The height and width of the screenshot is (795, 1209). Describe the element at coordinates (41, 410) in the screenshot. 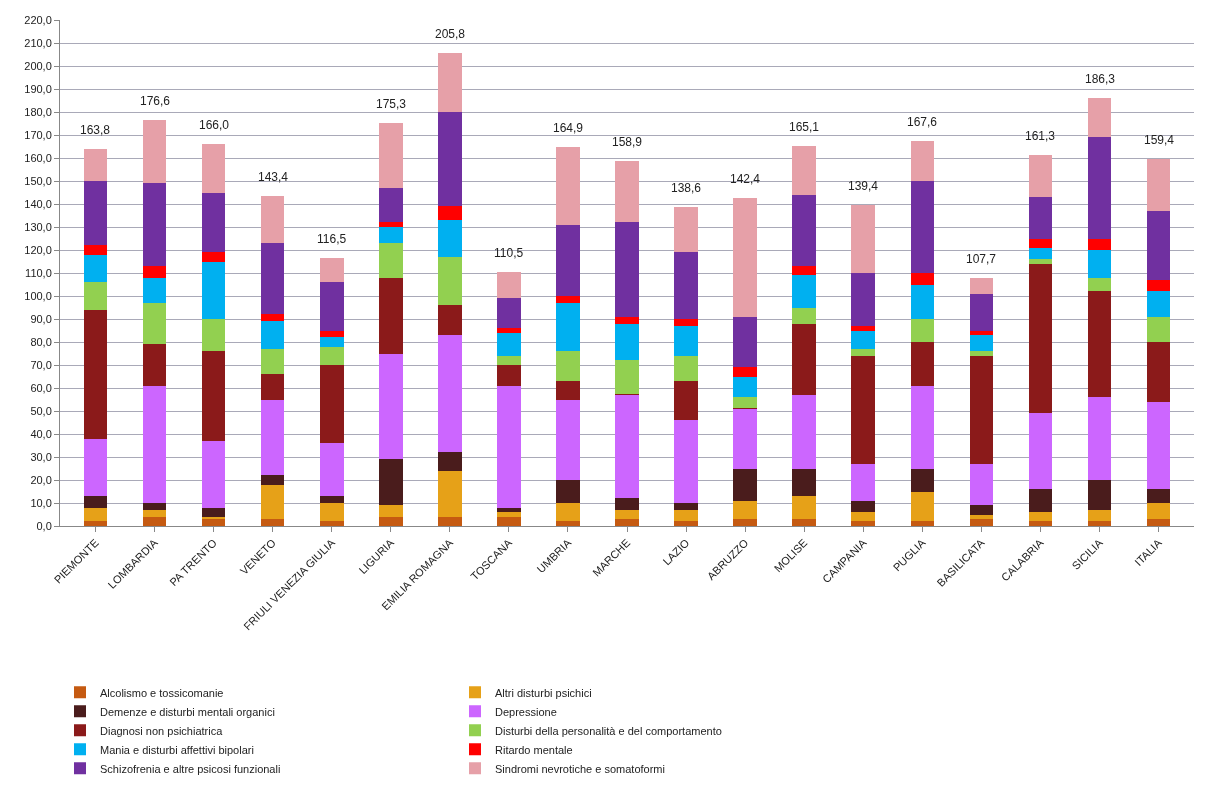

I see `y-tick-label: 50,0` at that location.